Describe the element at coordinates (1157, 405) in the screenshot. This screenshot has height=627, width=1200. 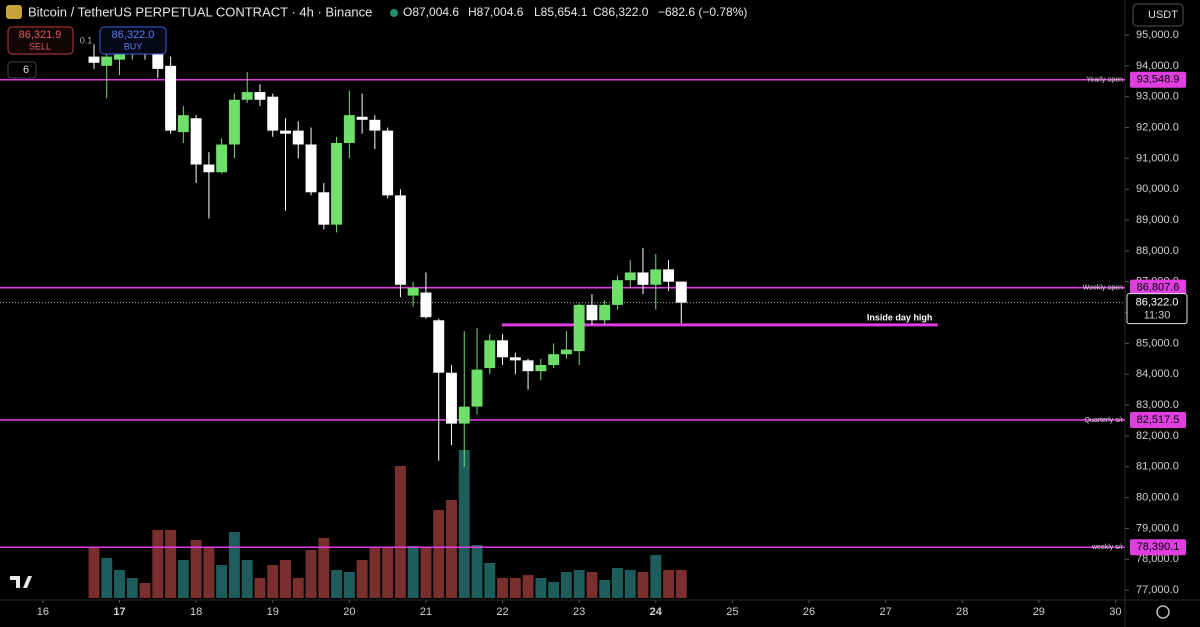
I see `y-tick-label: 83,000.0` at that location.